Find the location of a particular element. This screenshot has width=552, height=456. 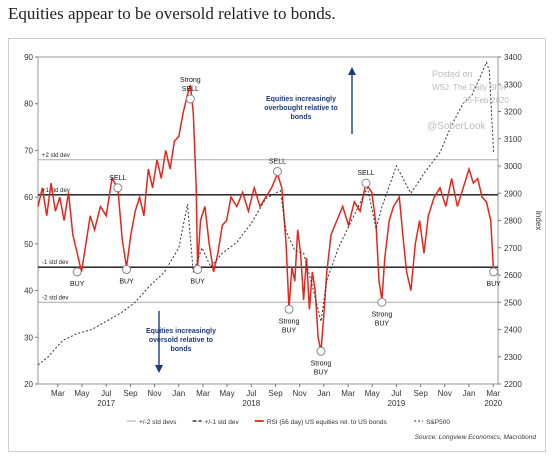

y-right-tick-label: 2700 is located at coordinates (513, 248).